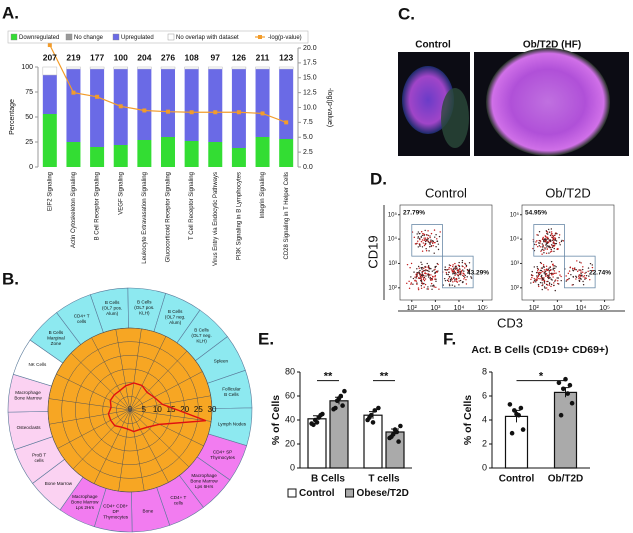 The image size is (633, 533). Describe the element at coordinates (263, 57) in the screenshot. I see `count-label: 211` at that location.